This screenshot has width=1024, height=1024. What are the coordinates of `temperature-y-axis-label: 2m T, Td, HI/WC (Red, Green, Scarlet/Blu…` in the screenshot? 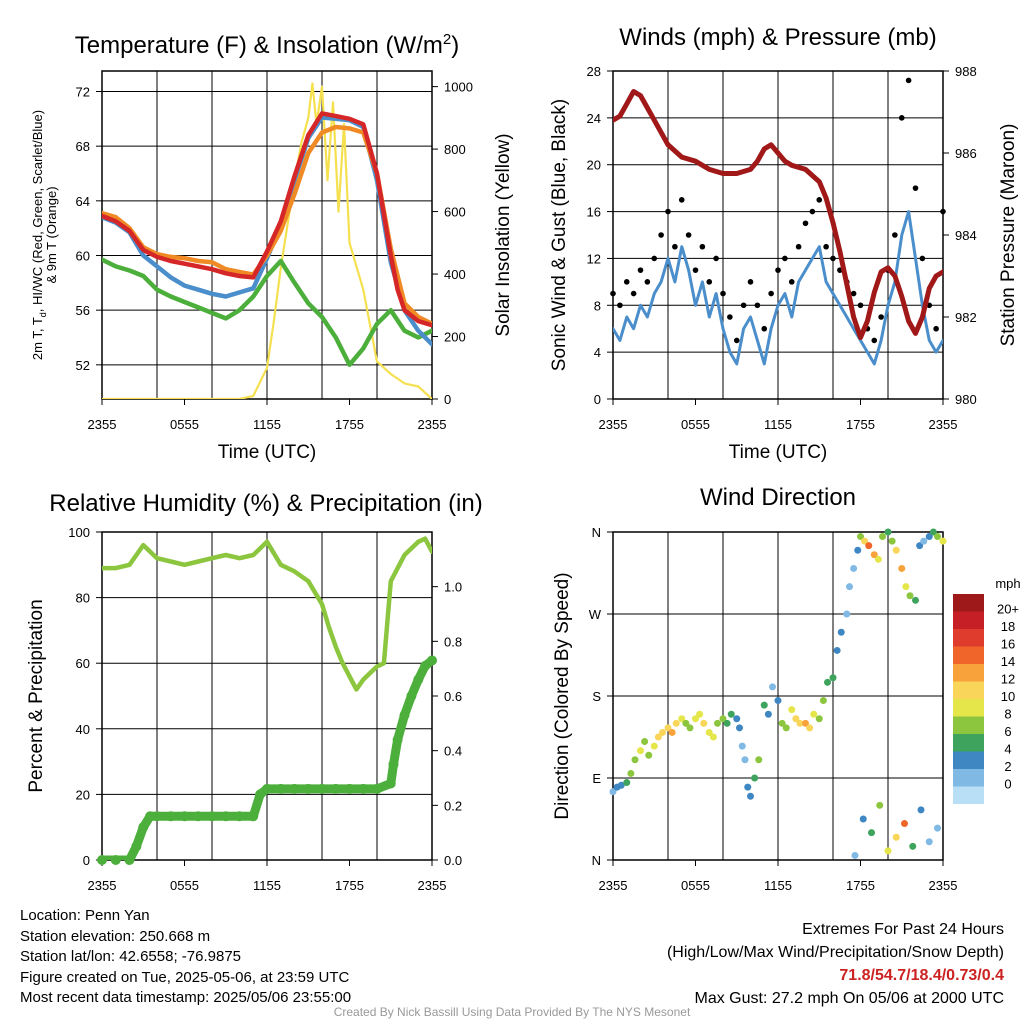 It's located at (39, 235).